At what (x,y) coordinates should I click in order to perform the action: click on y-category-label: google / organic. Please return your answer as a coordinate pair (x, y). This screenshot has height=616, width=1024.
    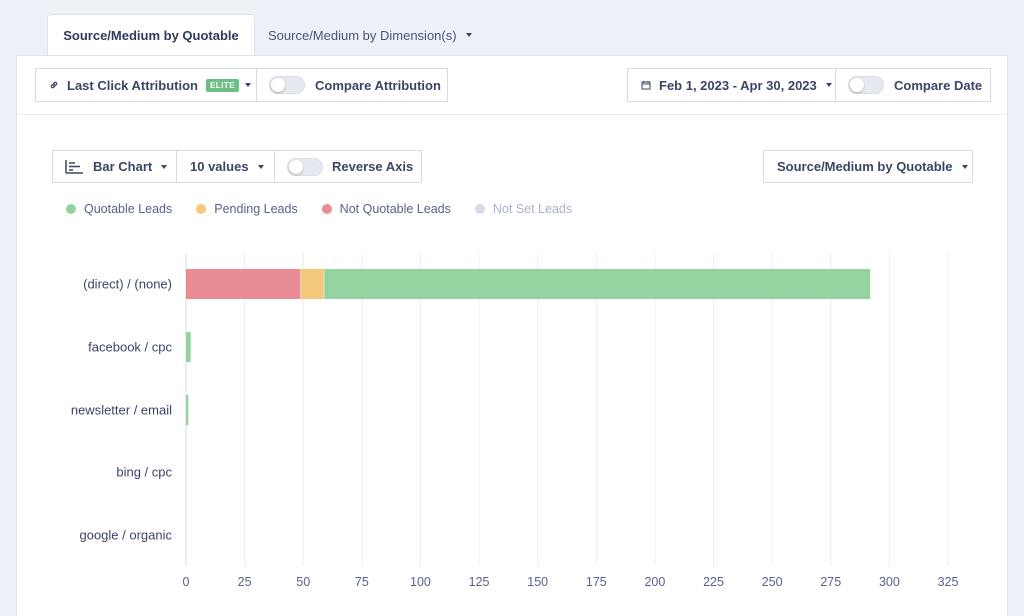
    Looking at the image, I should click on (125, 535).